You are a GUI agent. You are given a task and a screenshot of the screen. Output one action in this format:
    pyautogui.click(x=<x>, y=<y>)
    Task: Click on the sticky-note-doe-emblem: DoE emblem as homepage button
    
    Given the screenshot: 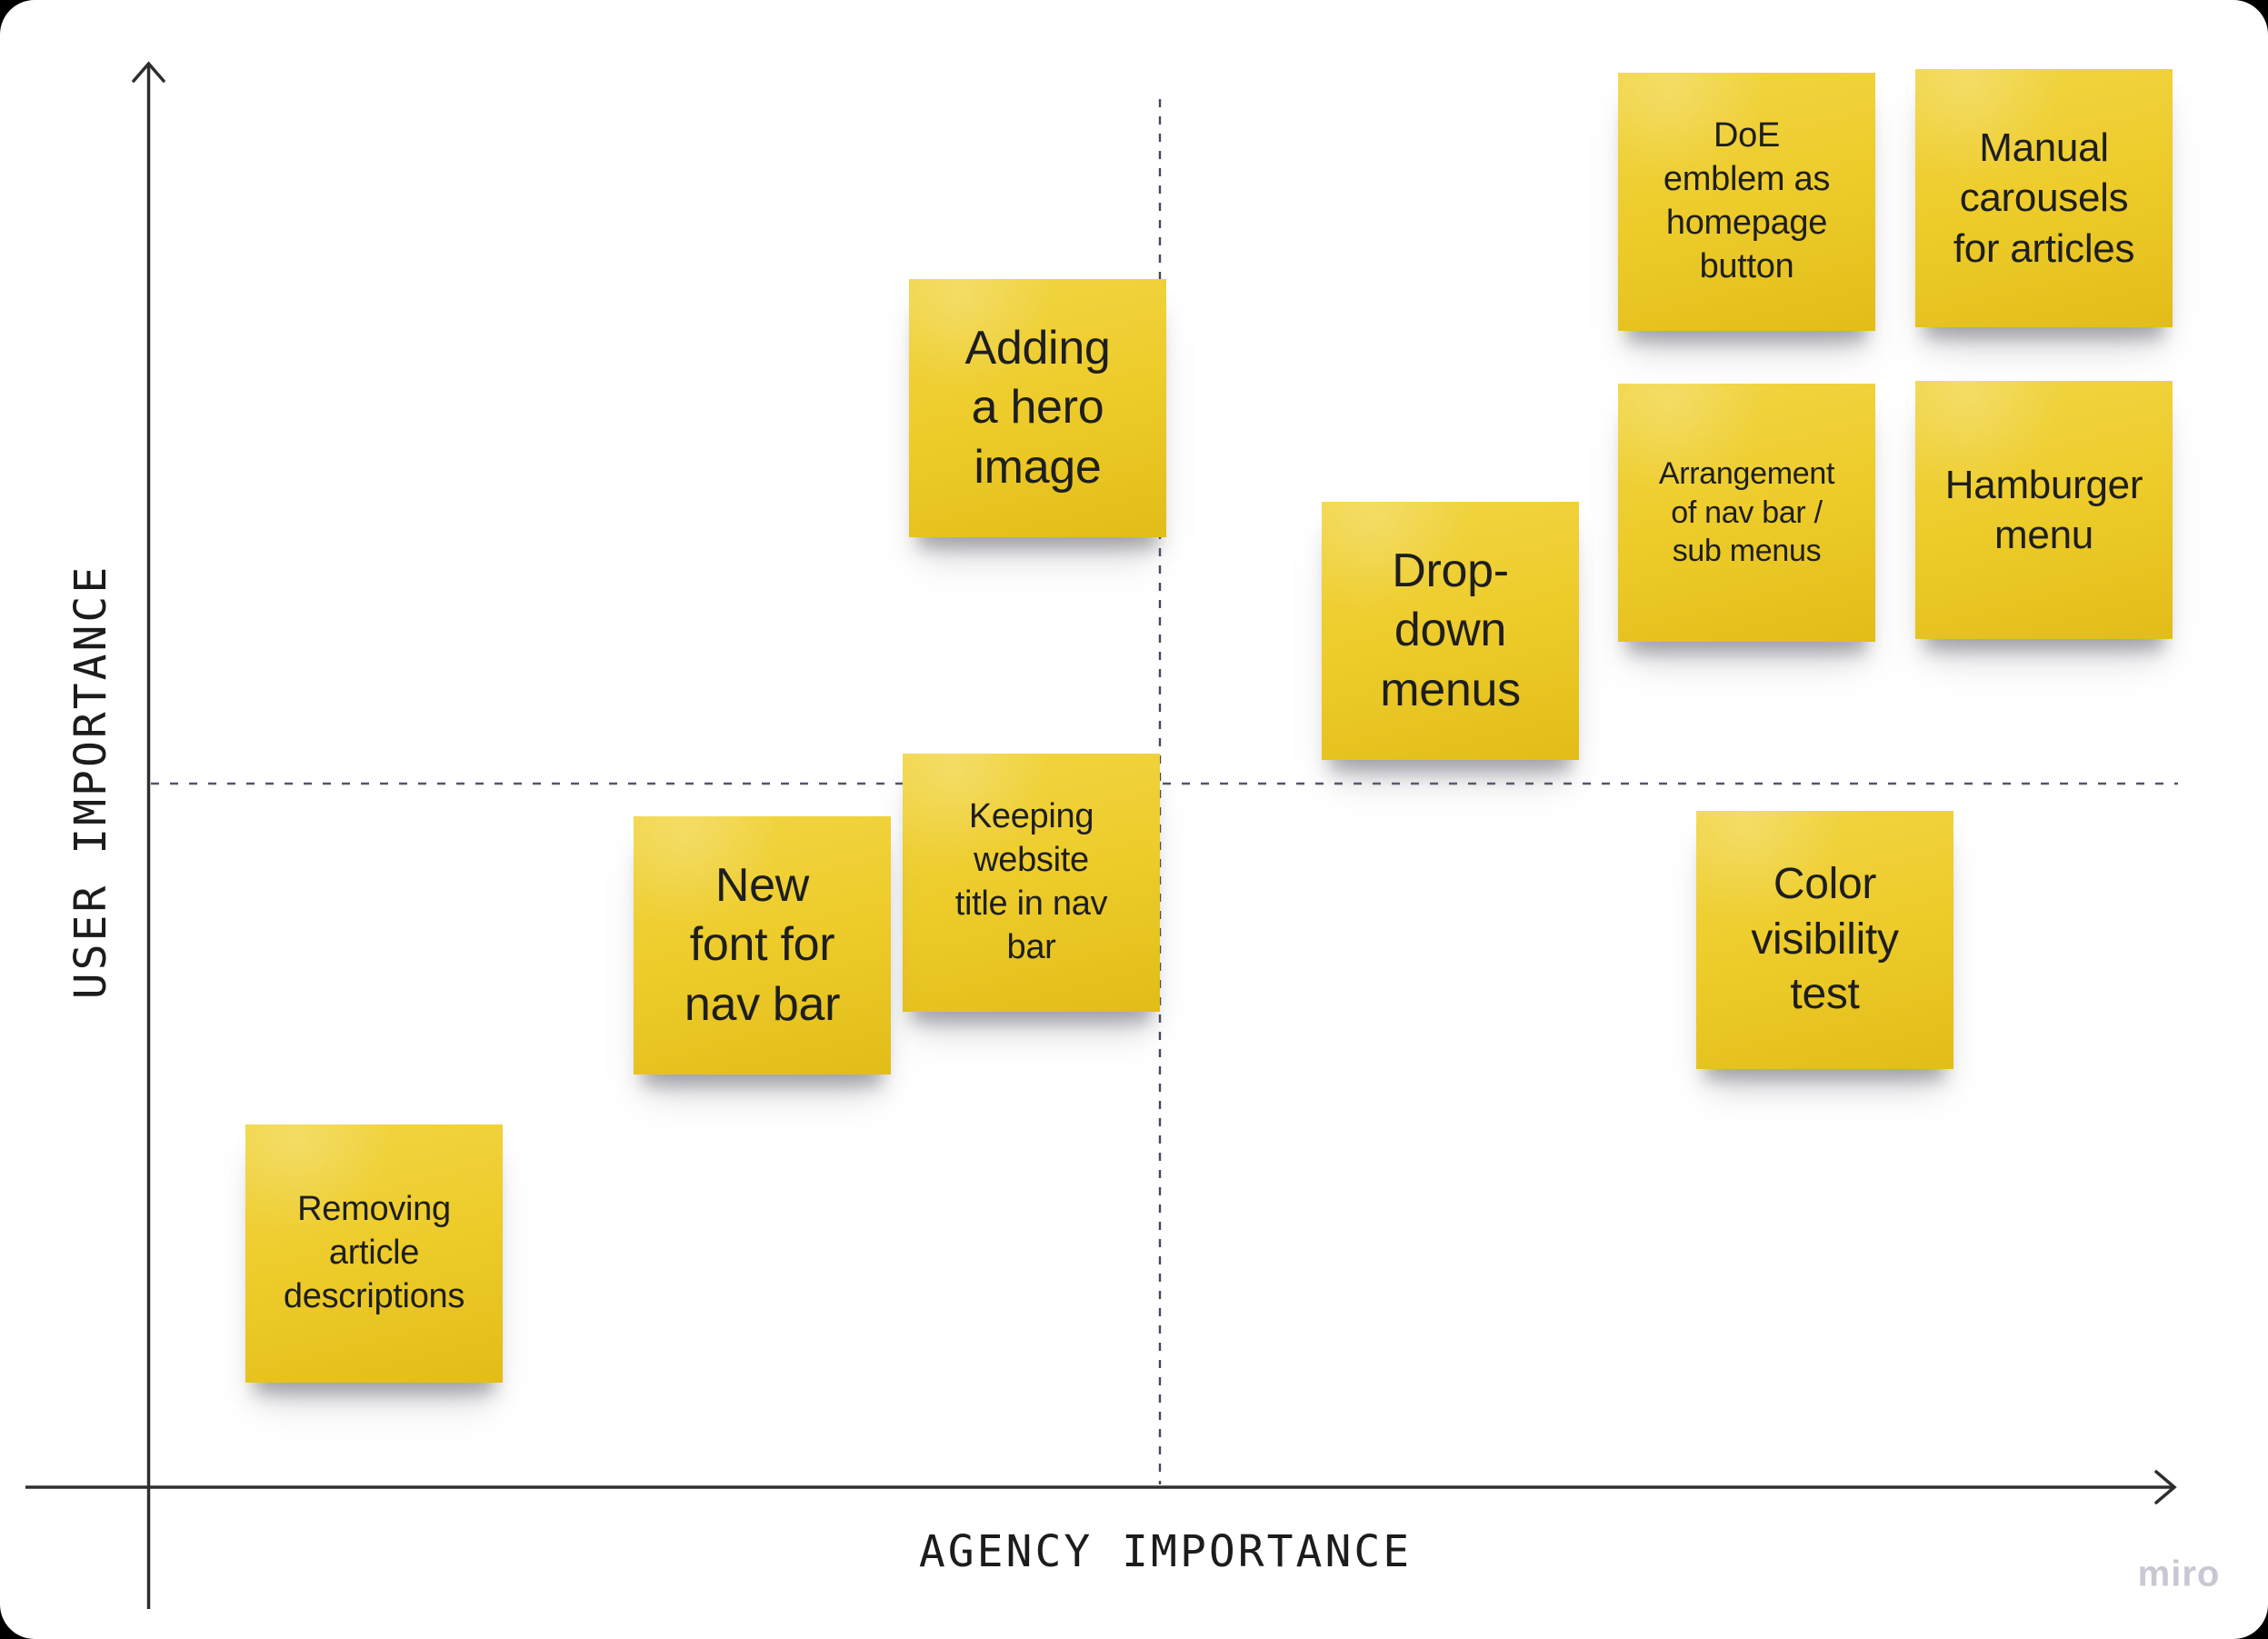 What is the action you would take?
    pyautogui.click(x=1747, y=202)
    